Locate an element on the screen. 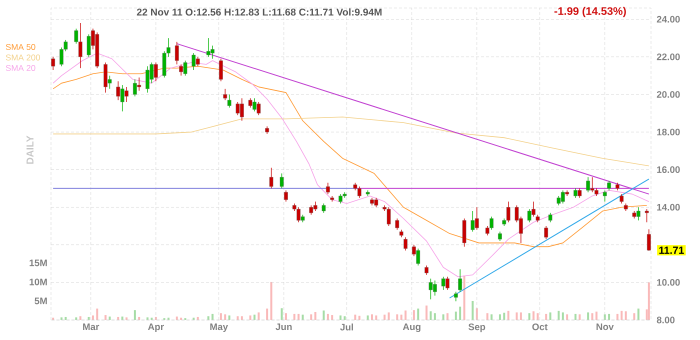 The height and width of the screenshot is (340, 700). y2-tick-label: 15M is located at coordinates (38, 263).